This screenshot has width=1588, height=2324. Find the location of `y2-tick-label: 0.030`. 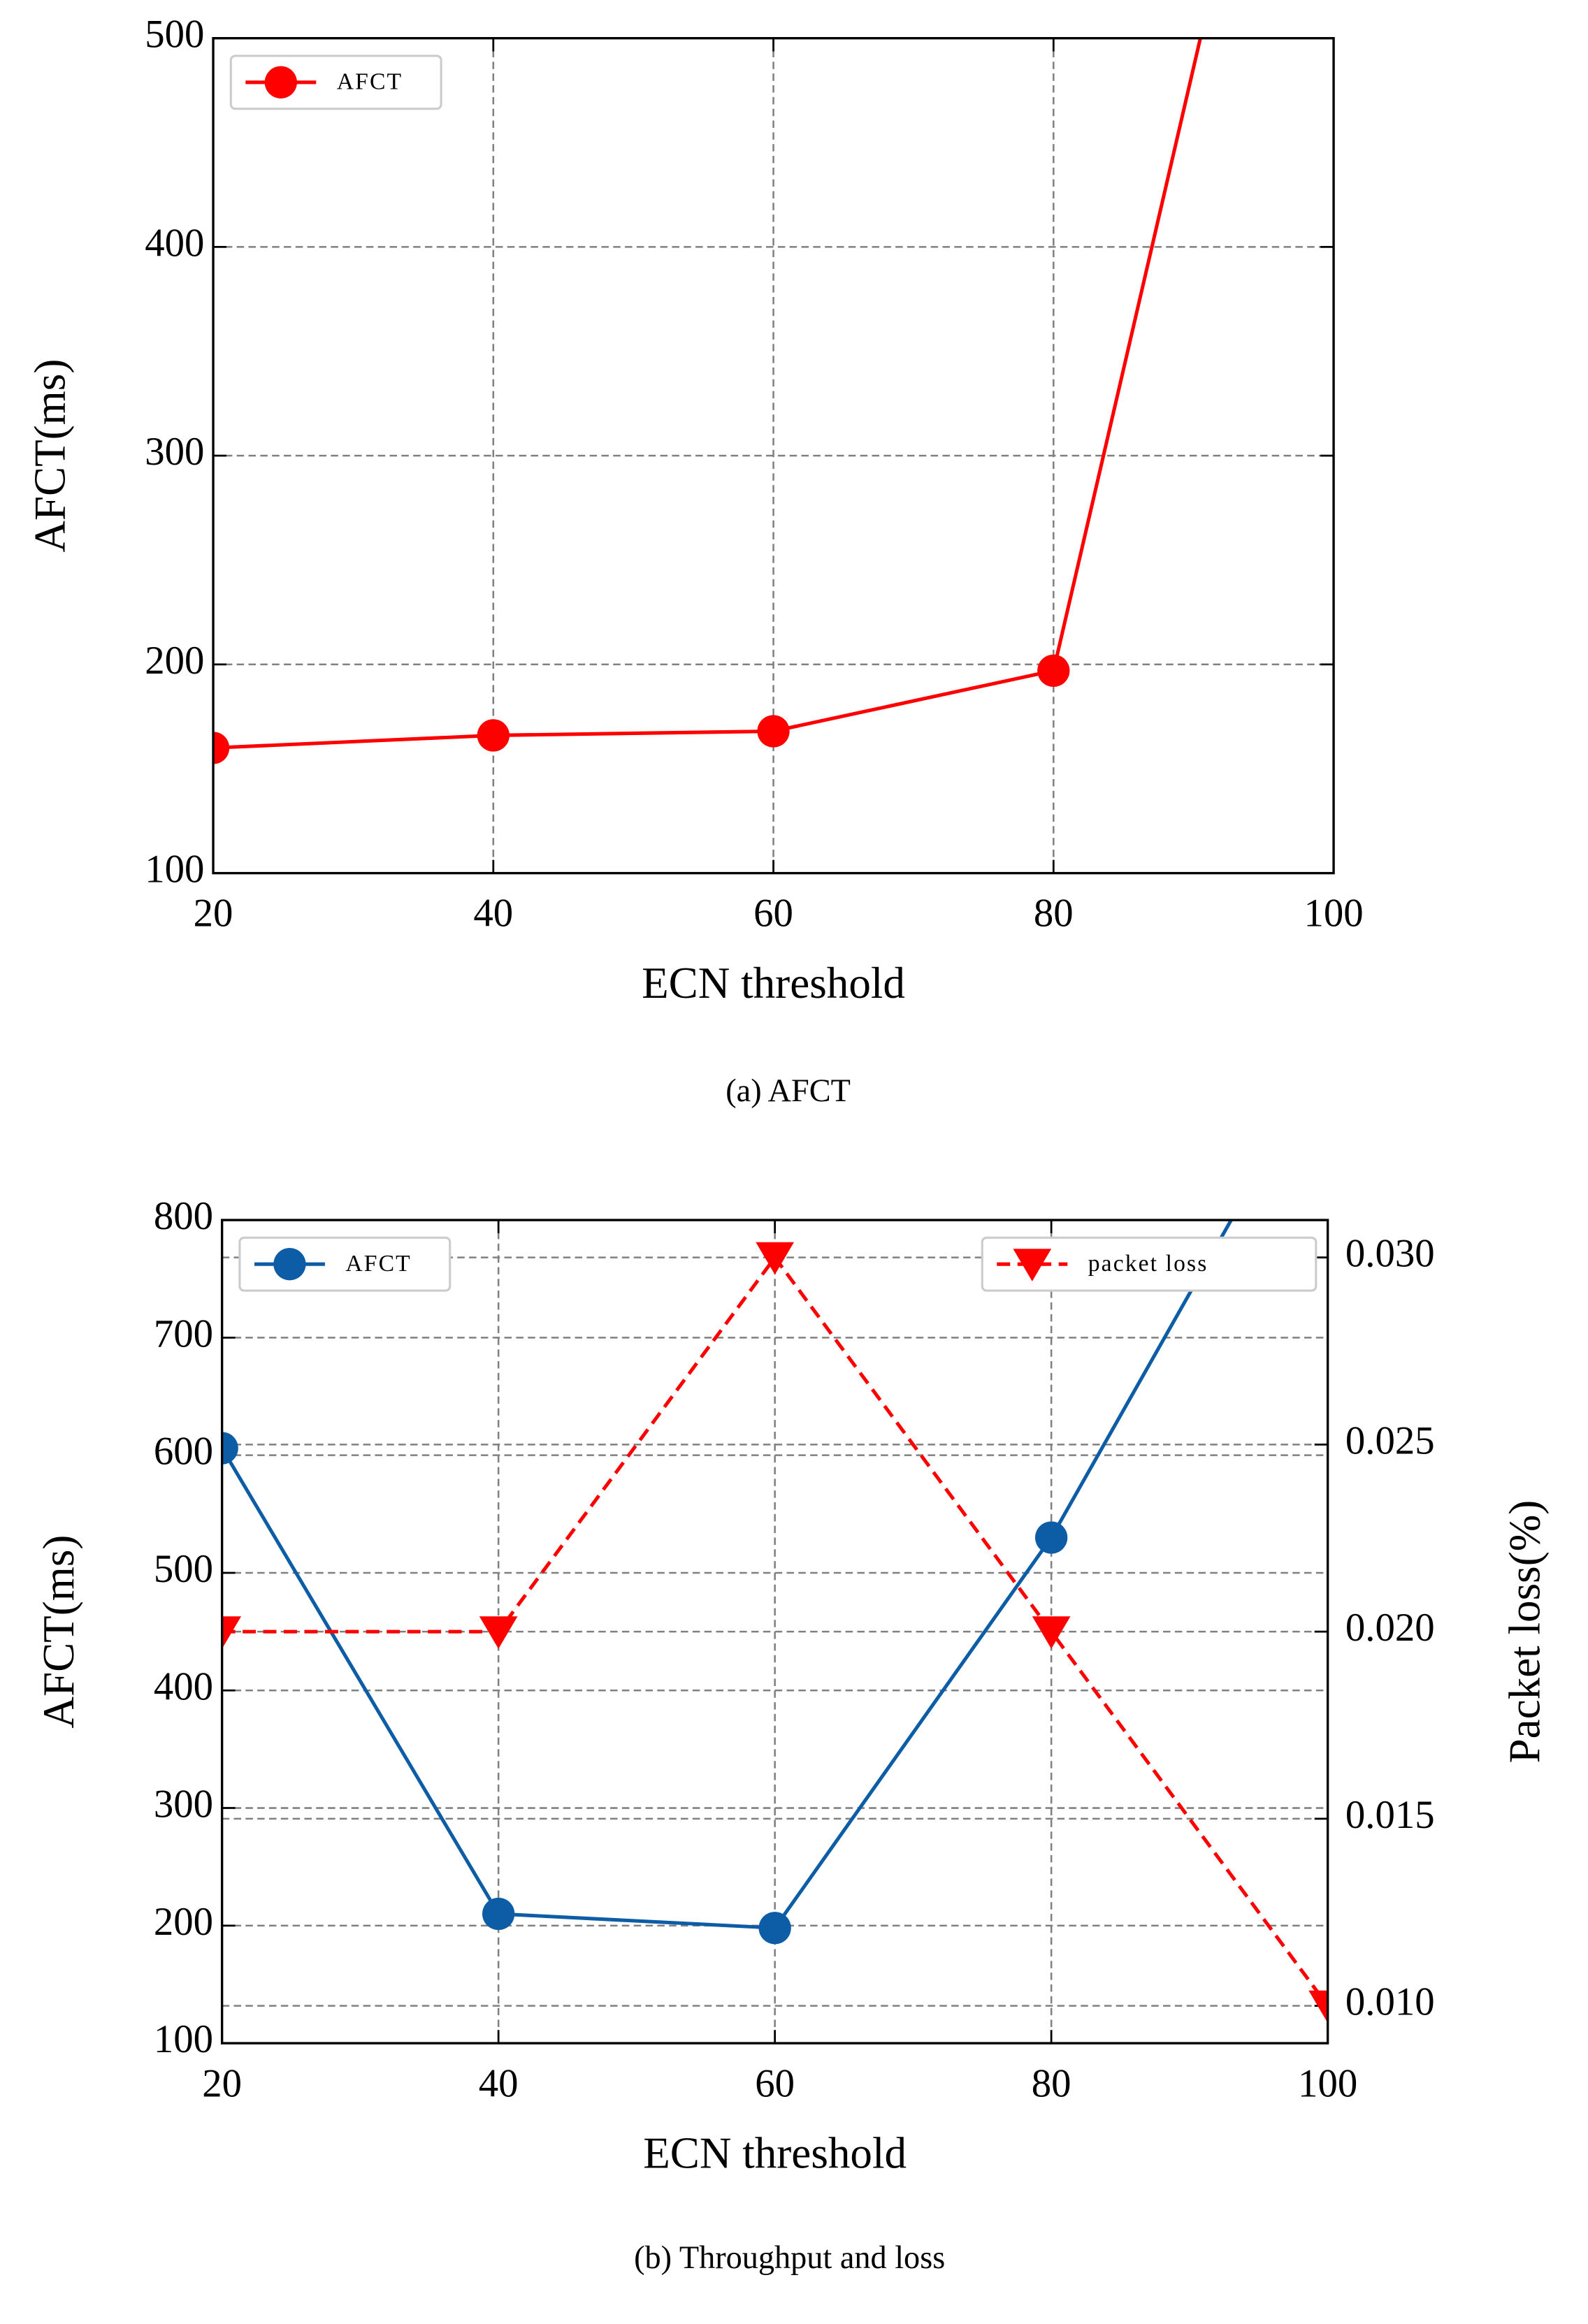

y2-tick-label: 0.030 is located at coordinates (1390, 1254).